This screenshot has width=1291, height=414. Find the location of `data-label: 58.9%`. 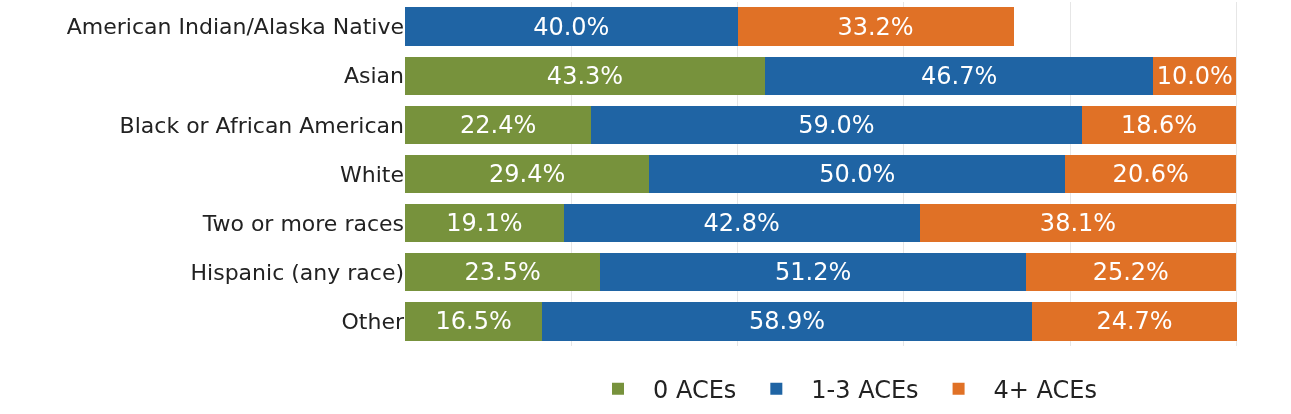

data-label: 58.9% is located at coordinates (787, 321).